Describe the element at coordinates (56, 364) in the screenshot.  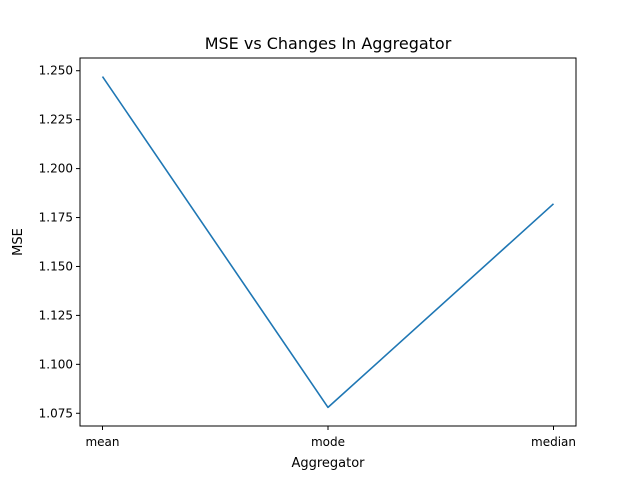
I see `y-tick-label: 1.100` at that location.